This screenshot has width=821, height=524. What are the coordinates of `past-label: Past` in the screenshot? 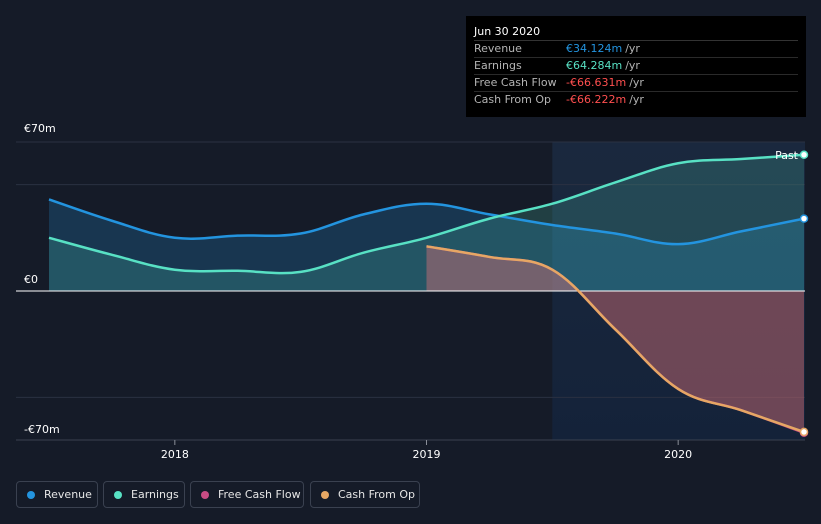 It's located at (787, 155).